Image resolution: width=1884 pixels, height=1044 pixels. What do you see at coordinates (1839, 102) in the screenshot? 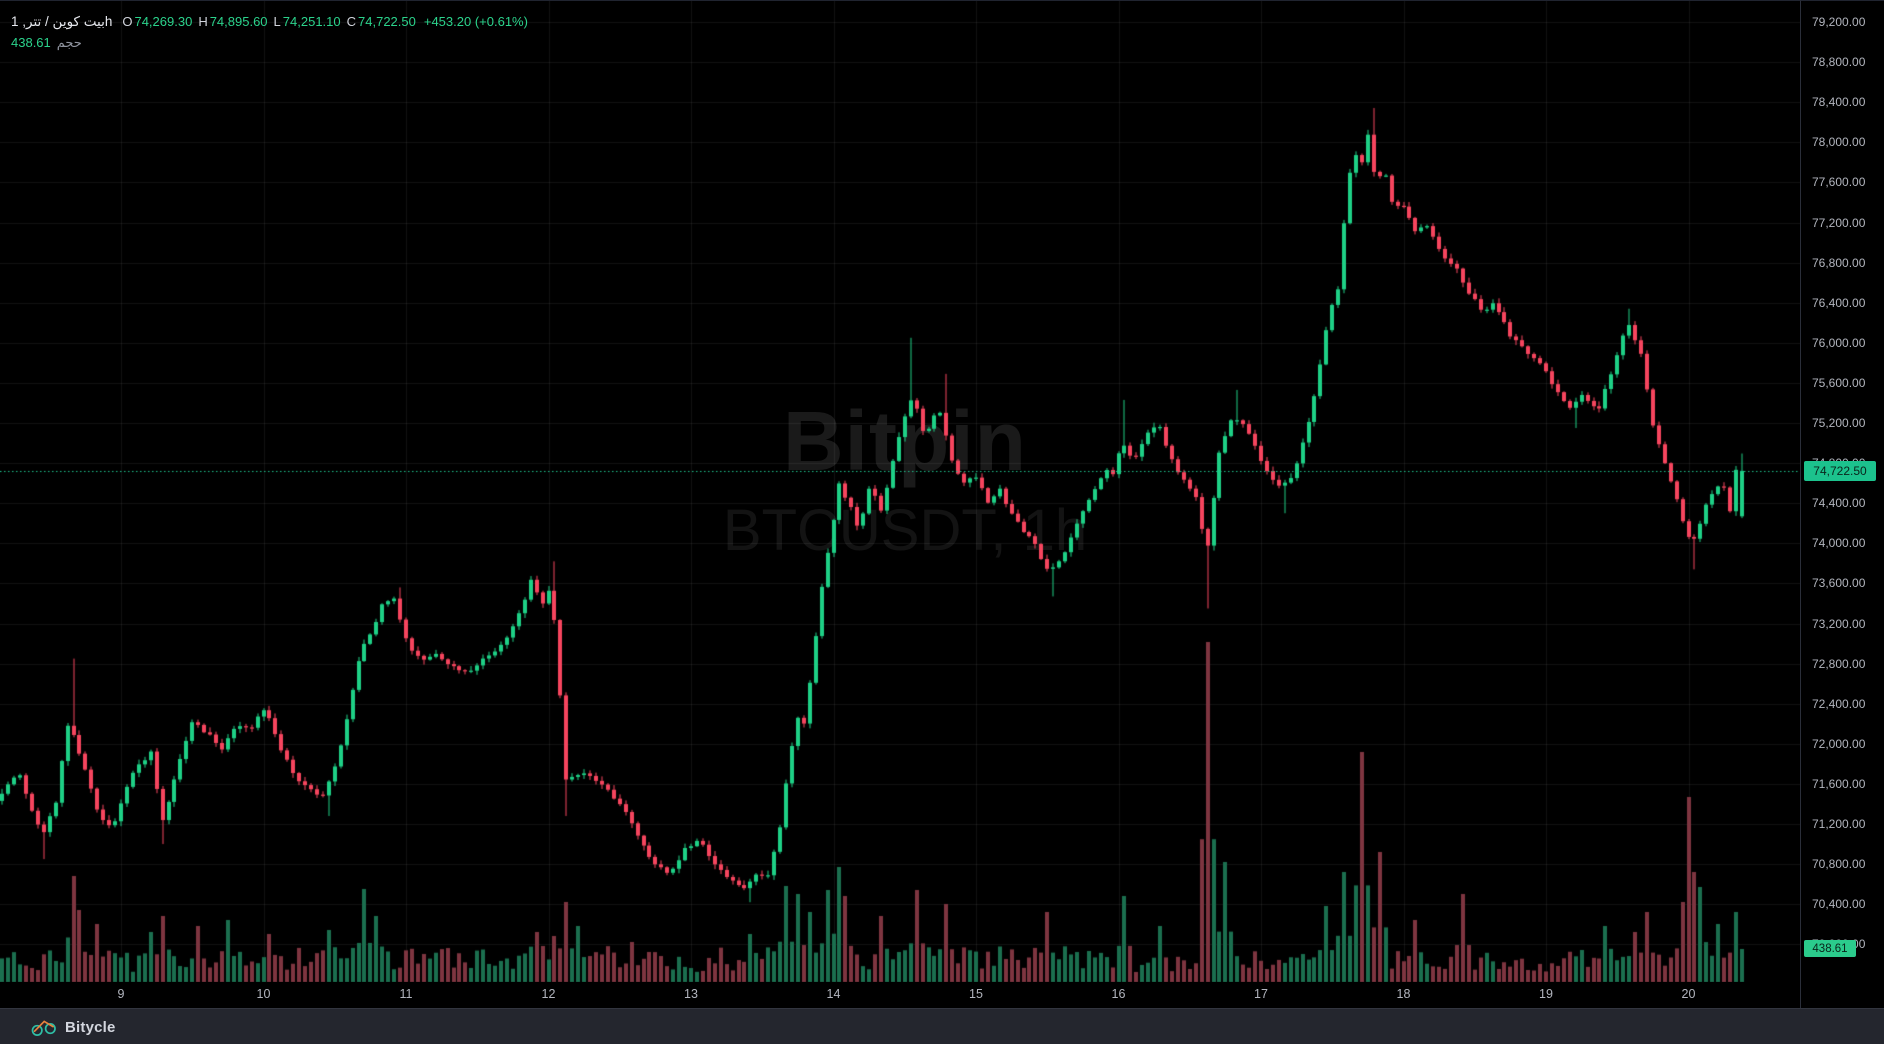
I see `price-tick-label: 78,400.00` at bounding box center [1839, 102].